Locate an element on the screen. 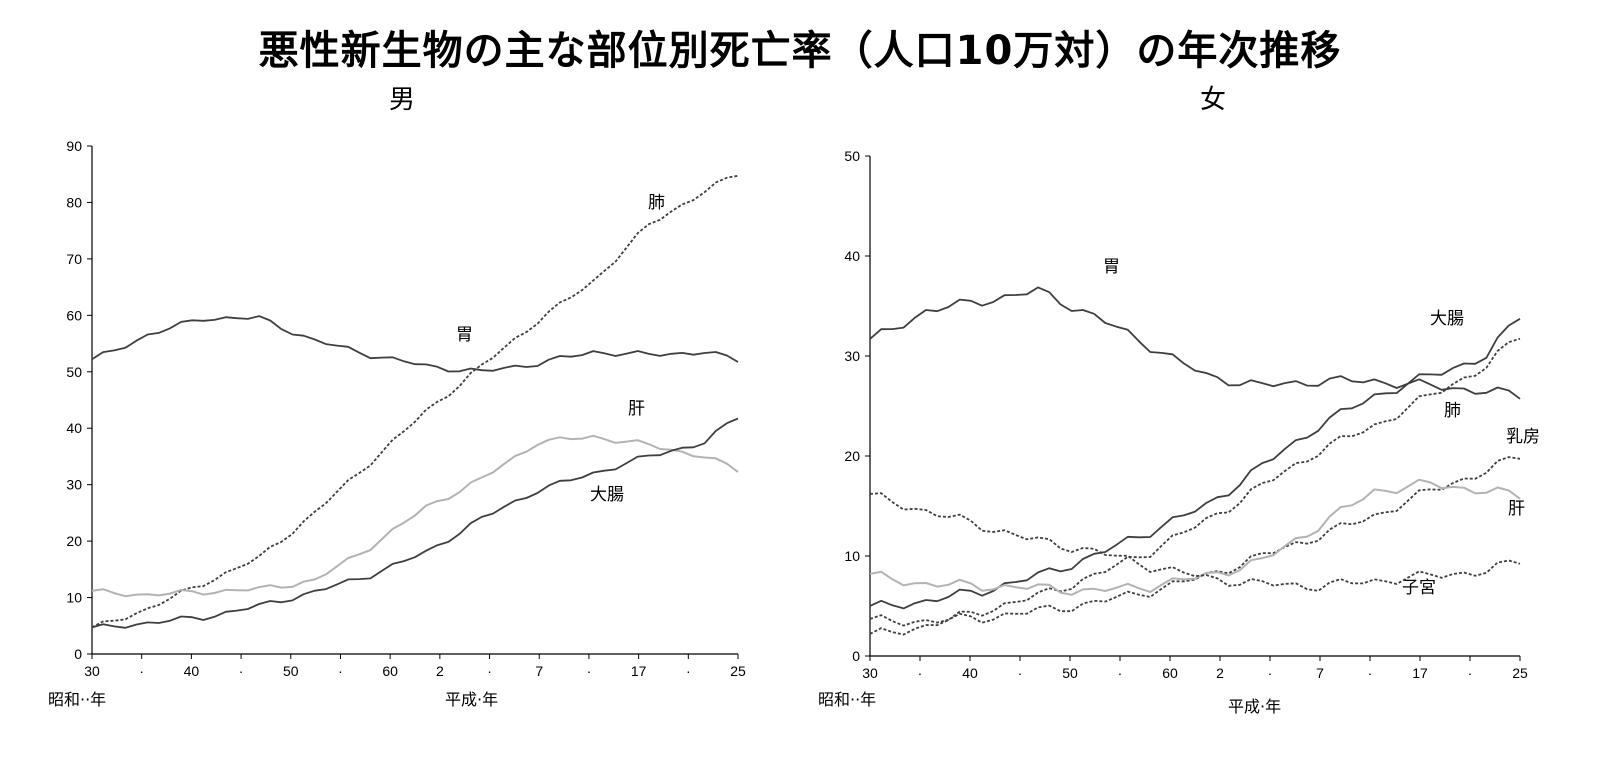  y-tick-label: 80 is located at coordinates (74, 202).